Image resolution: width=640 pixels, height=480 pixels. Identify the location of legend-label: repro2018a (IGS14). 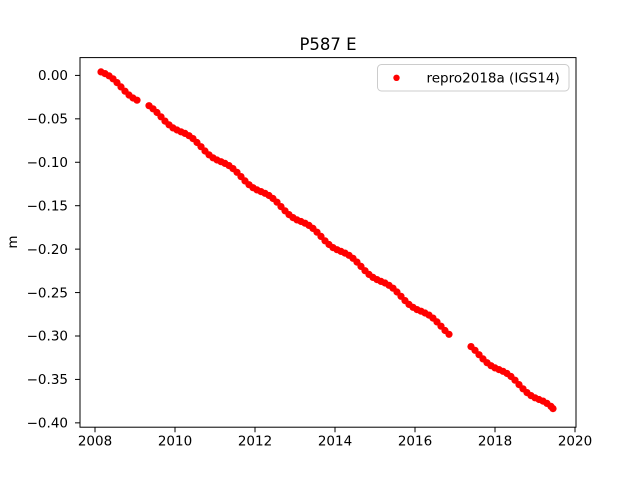
(493, 78).